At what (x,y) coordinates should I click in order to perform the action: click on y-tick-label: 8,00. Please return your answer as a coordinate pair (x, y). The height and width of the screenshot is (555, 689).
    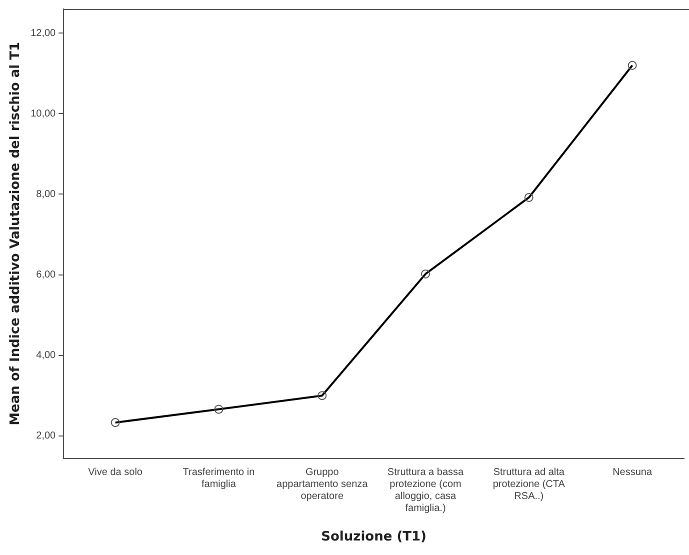
    Looking at the image, I should click on (46, 194).